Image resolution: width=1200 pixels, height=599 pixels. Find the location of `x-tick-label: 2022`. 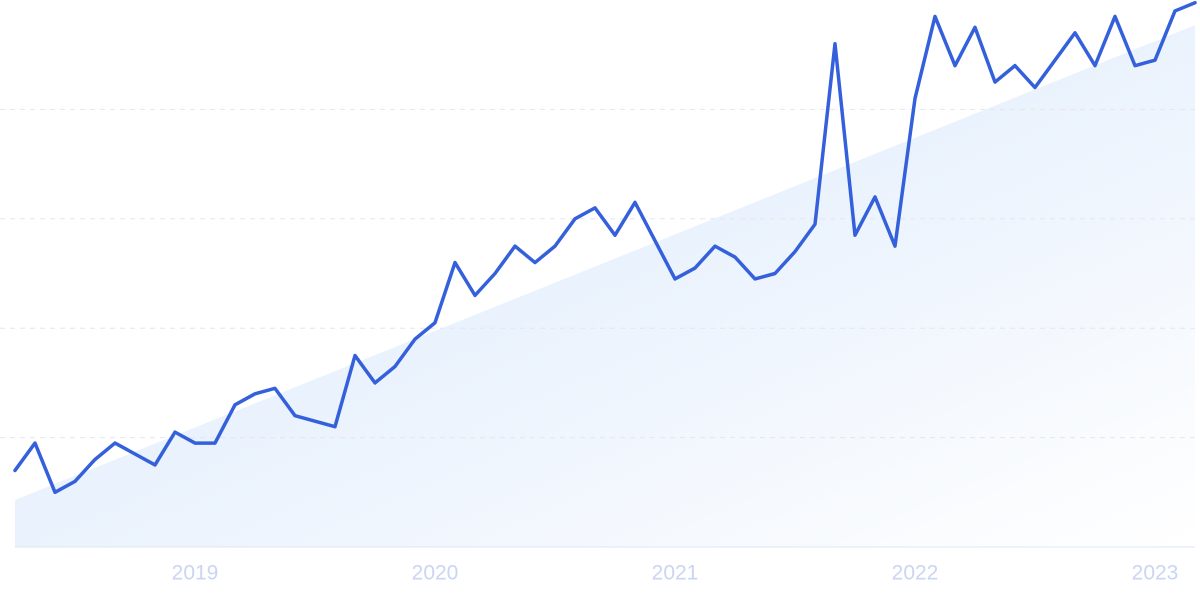

x-tick-label: 2022 is located at coordinates (915, 573).